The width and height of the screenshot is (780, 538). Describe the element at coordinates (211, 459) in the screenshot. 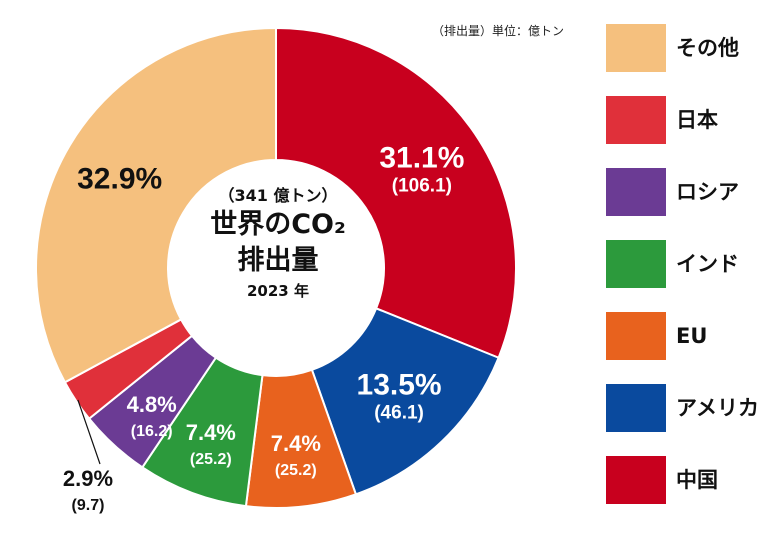

I see `value-label-インド: (25.2)` at that location.